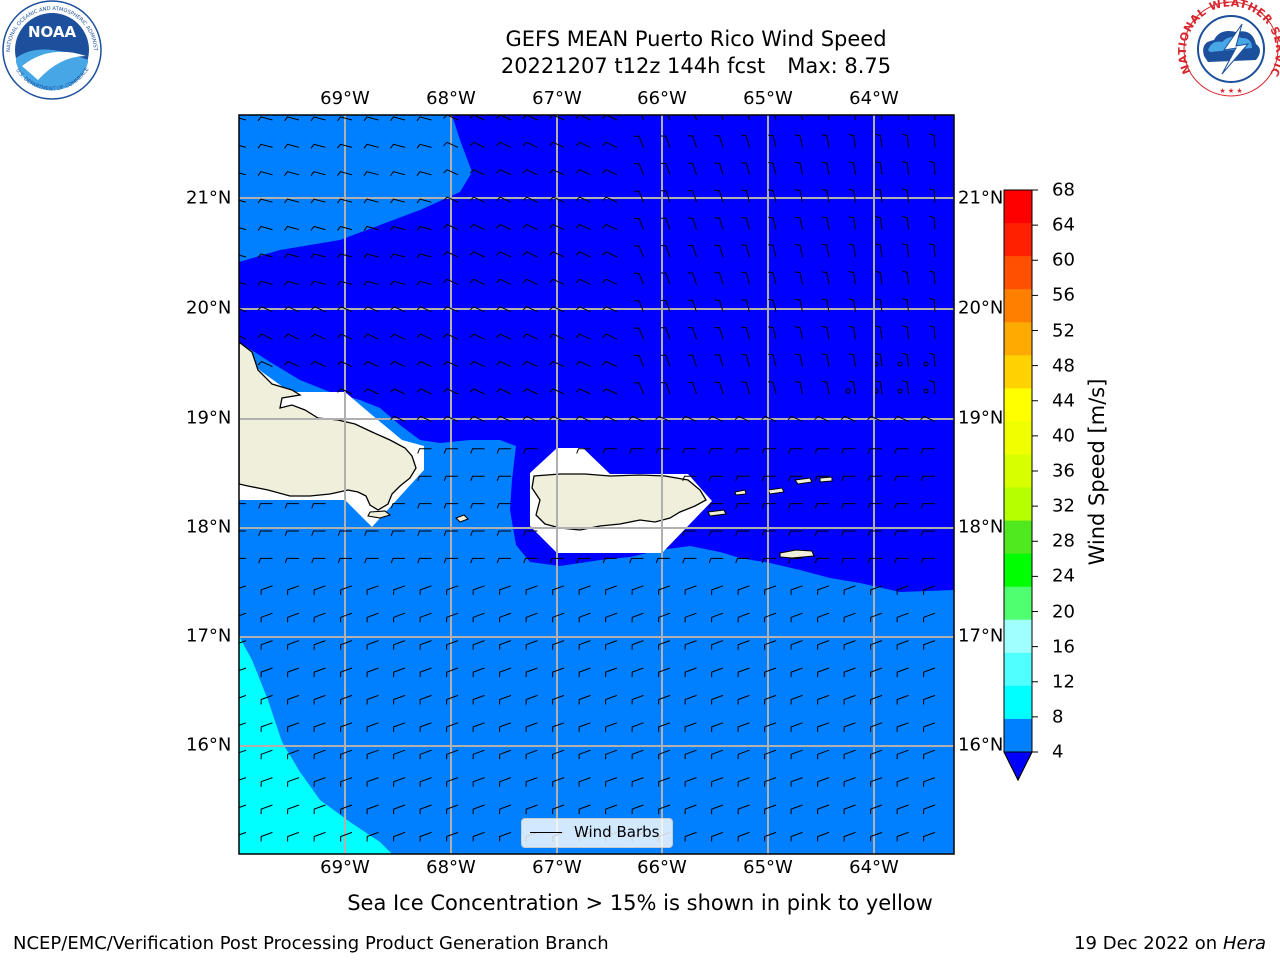 Image resolution: width=1280 pixels, height=960 pixels. I want to click on colorbar-segment, so click(1018, 273).